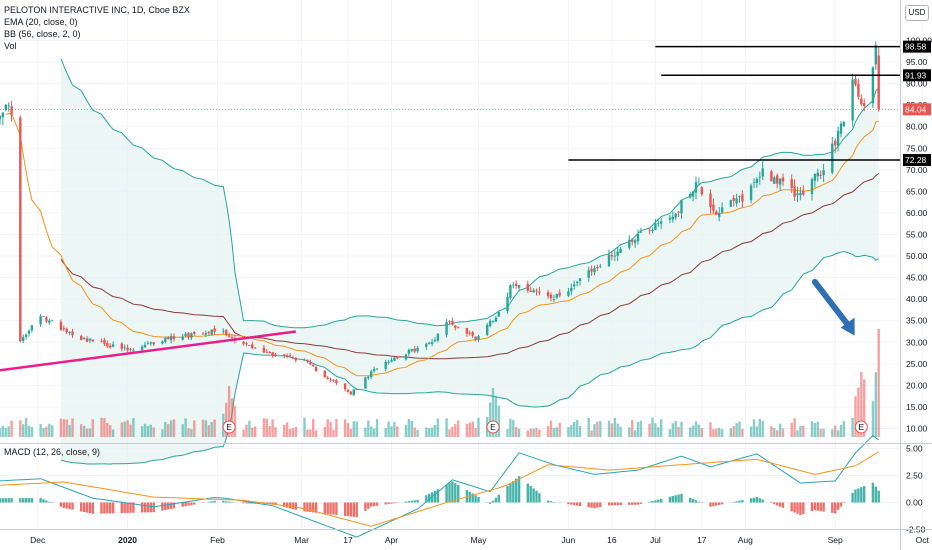 The height and width of the screenshot is (550, 932). What do you see at coordinates (917, 13) in the screenshot?
I see `currency-button: USD` at bounding box center [917, 13].